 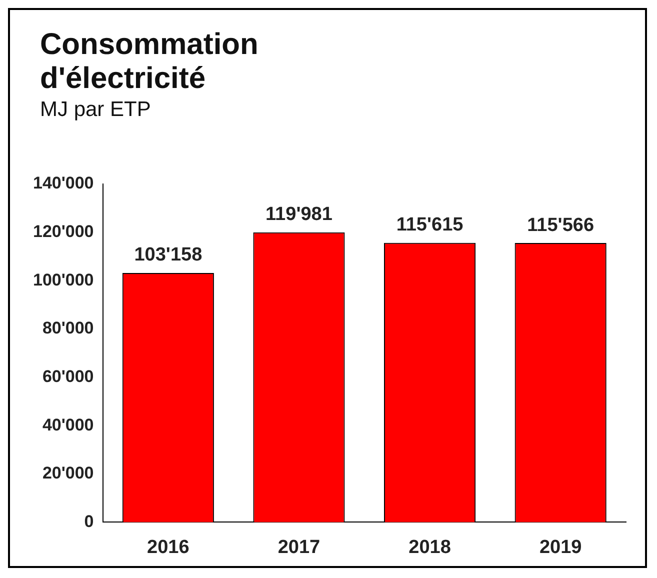 I want to click on x-tick-label: 2019, so click(x=560, y=547).